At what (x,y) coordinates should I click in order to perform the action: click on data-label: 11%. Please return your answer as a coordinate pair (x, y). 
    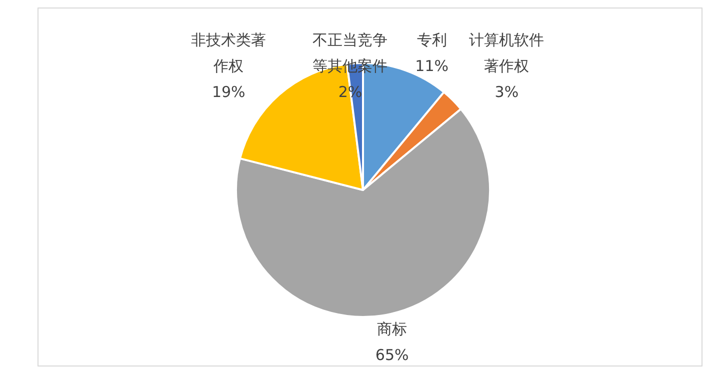
    Looking at the image, I should click on (432, 66).